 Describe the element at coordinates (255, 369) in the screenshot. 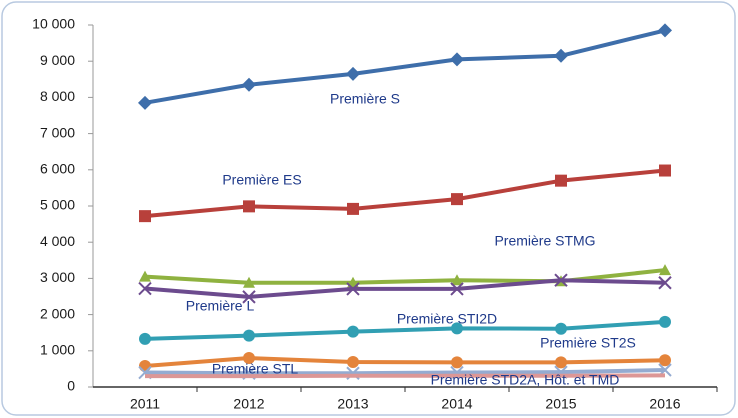

I see `series-label: Première STL` at that location.